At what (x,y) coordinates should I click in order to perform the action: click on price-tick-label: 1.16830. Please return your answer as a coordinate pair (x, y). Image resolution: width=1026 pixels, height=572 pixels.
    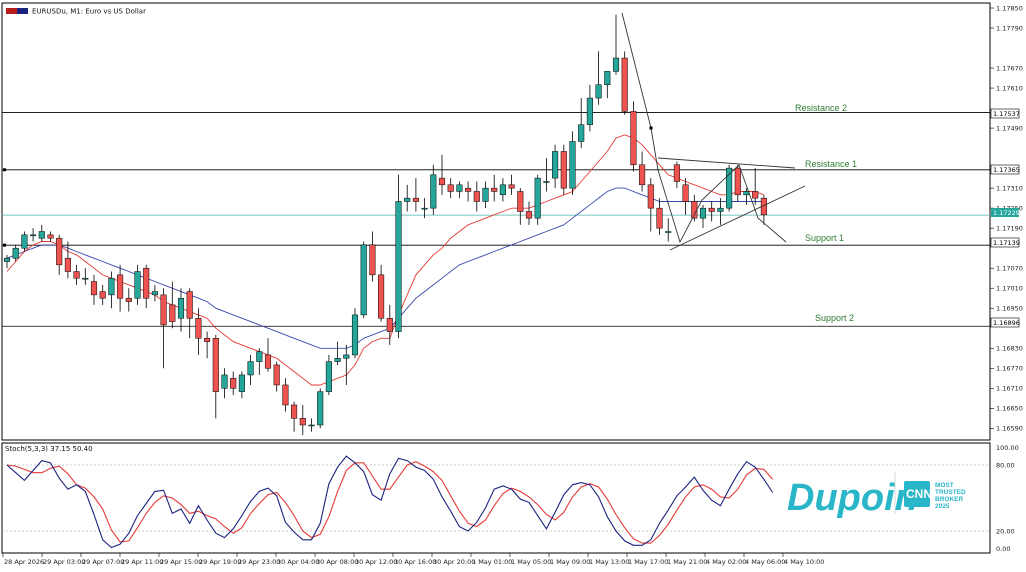
    Looking at the image, I should click on (1009, 349).